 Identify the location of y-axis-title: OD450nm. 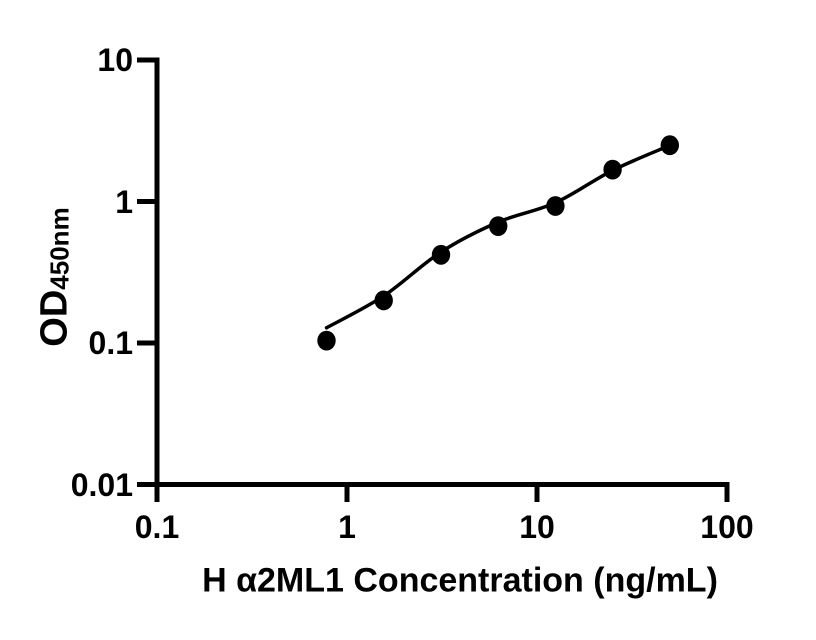
(55, 276).